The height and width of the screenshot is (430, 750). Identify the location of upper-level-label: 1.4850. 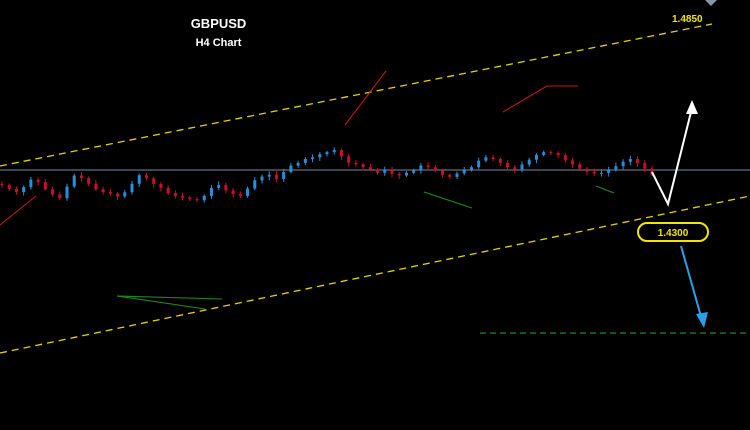
(687, 19).